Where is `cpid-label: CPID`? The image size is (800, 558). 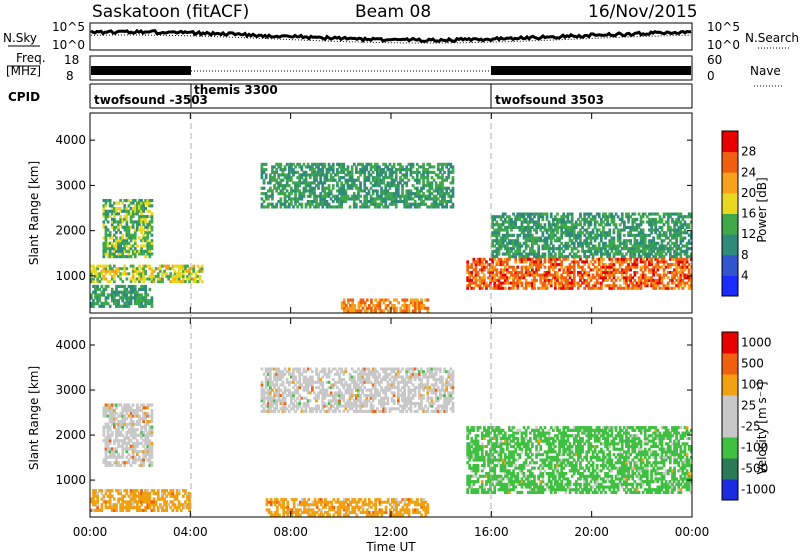 cpid-label: CPID is located at coordinates (24, 97).